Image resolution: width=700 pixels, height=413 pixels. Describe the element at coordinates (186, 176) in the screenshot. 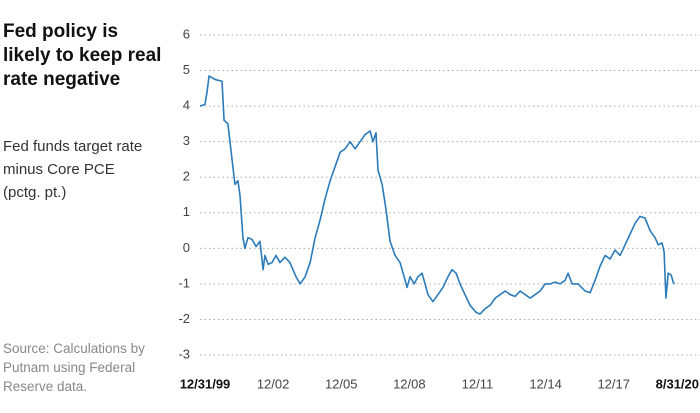

I see `y-tick-label: 2` at that location.